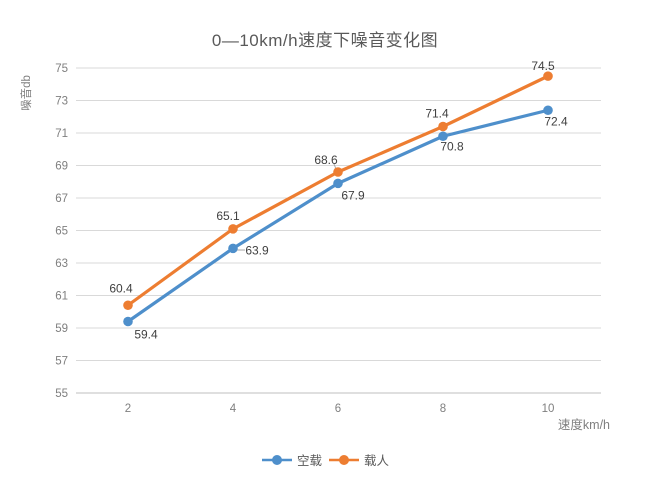 This screenshot has height=502, width=650. What do you see at coordinates (61, 199) in the screenshot?
I see `y-tick-label: 67` at bounding box center [61, 199].